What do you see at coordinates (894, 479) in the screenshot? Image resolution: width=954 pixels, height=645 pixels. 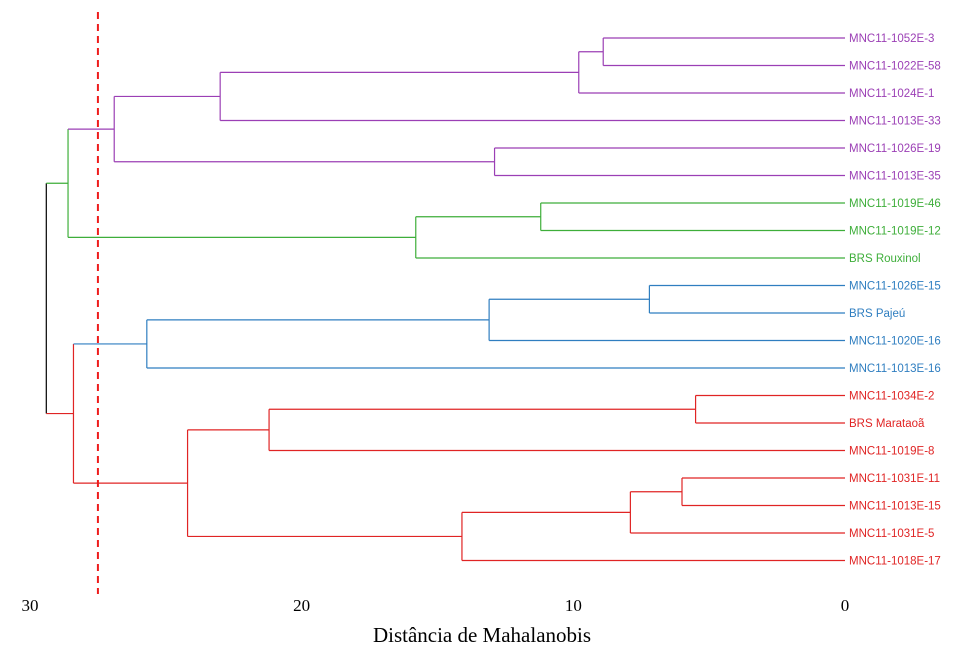 I see `leaf-label: MNC11-1031E-11` at bounding box center [894, 479].